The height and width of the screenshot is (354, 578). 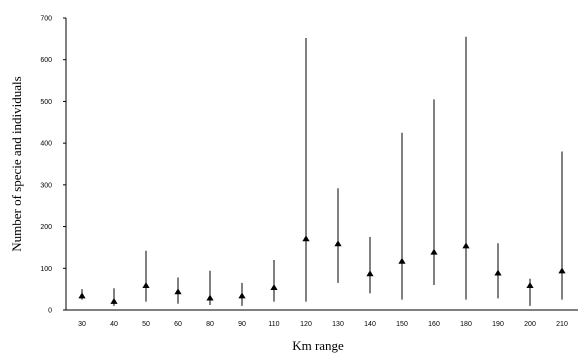 What do you see at coordinates (46, 60) in the screenshot?
I see `y-tick-label: 600` at bounding box center [46, 60].